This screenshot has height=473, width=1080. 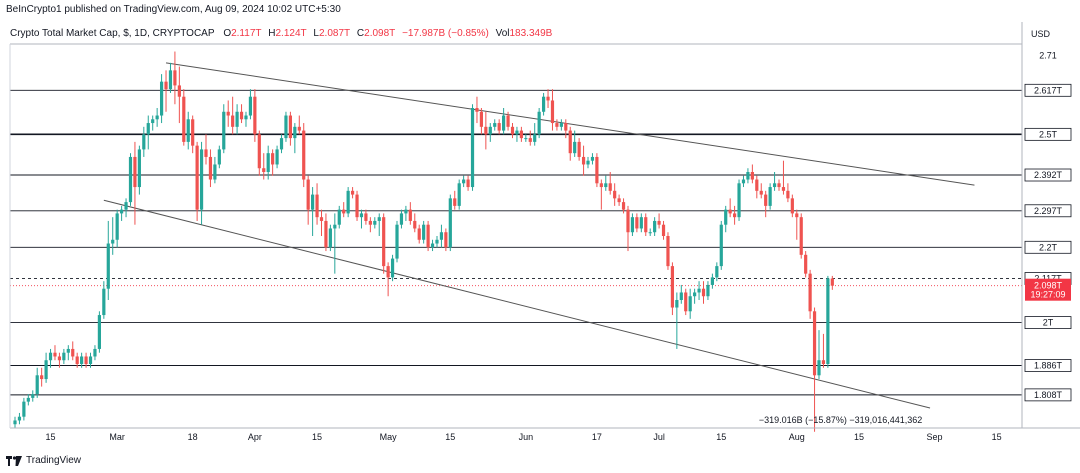 What do you see at coordinates (255, 437) in the screenshot?
I see `x-tick-label: Apr` at bounding box center [255, 437].